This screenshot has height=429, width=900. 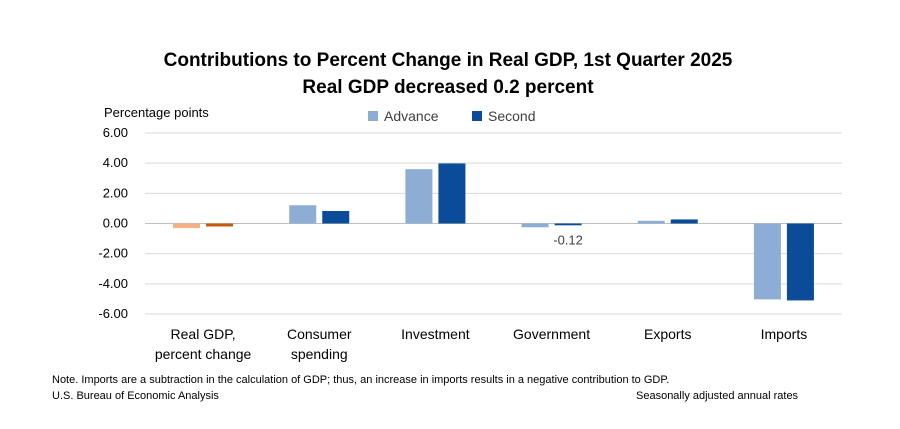 I want to click on category-label: Consumer spending, so click(x=319, y=344).